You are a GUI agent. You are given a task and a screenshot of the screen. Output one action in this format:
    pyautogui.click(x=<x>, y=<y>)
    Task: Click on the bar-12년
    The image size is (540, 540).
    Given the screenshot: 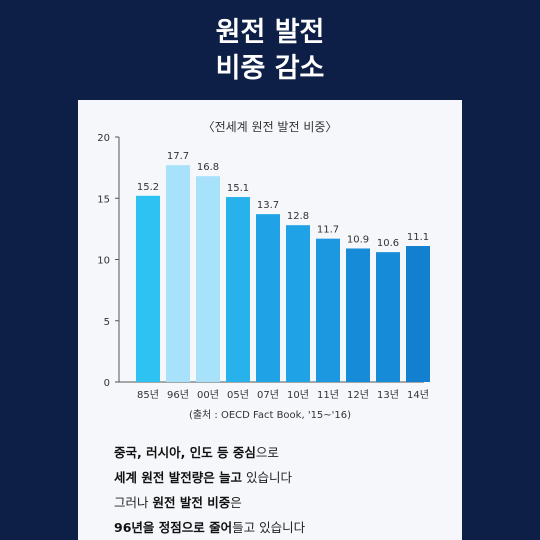 What is the action you would take?
    pyautogui.click(x=358, y=315)
    